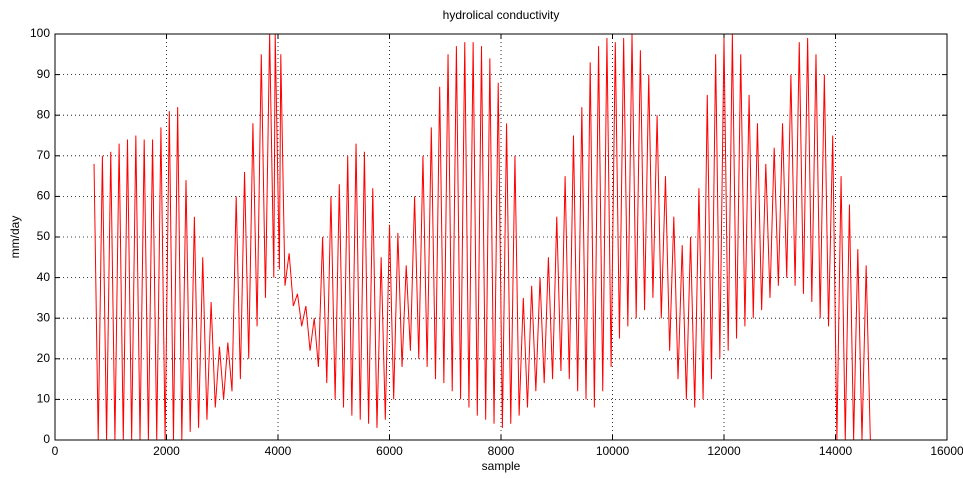 This screenshot has height=479, width=963. Describe the element at coordinates (946, 451) in the screenshot. I see `x-tick-label: 16000` at that location.